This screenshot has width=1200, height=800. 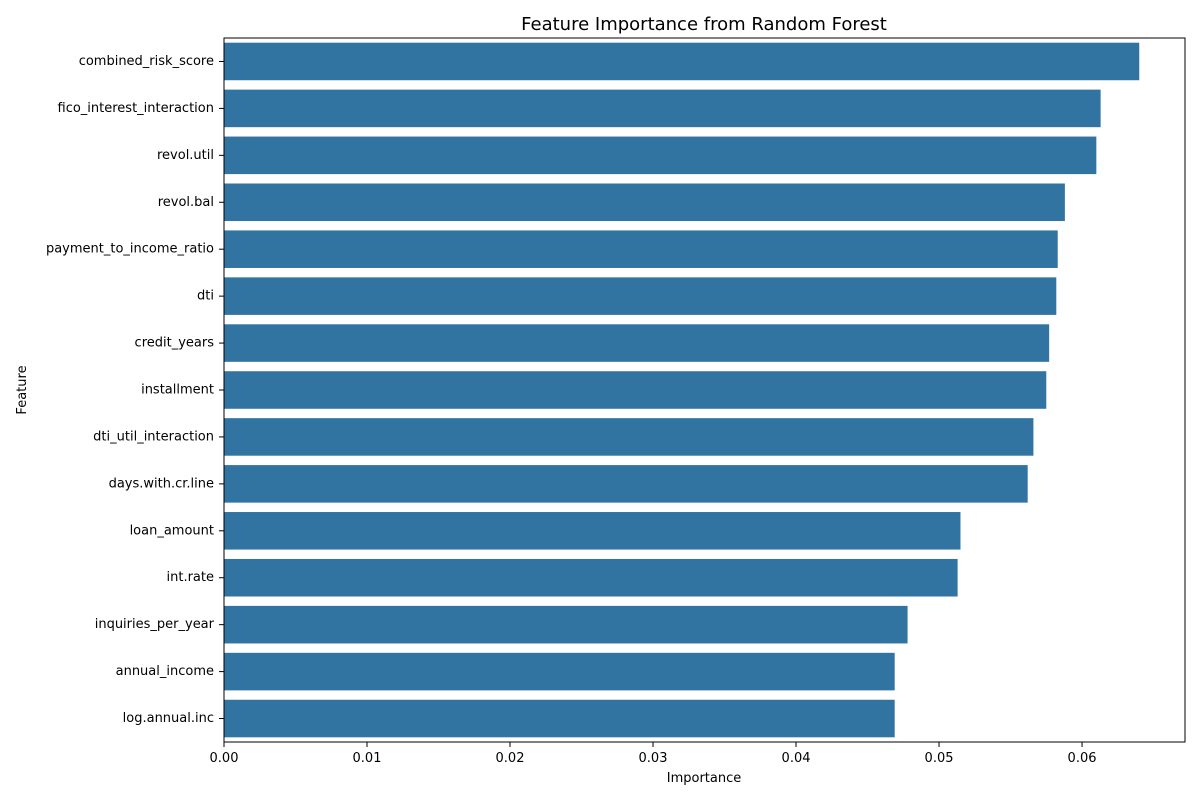 What do you see at coordinates (559, 671) in the screenshot?
I see `bar-annual-income` at bounding box center [559, 671].